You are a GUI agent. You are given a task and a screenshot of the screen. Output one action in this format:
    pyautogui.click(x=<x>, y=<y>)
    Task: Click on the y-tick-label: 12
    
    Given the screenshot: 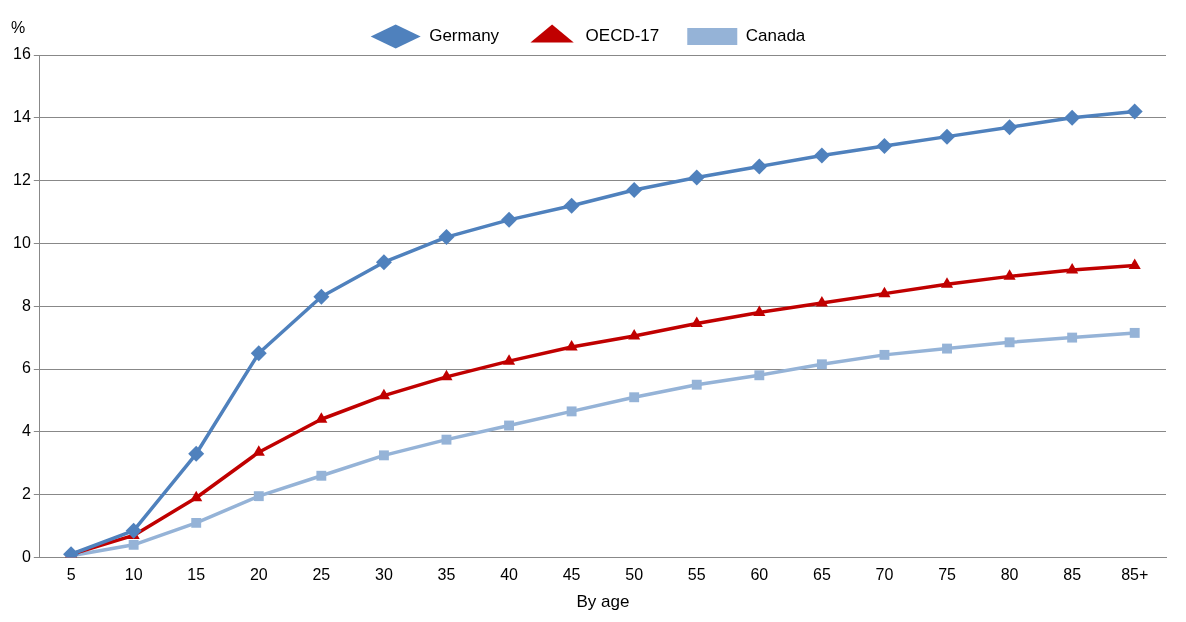 What is the action you would take?
    pyautogui.click(x=22, y=180)
    